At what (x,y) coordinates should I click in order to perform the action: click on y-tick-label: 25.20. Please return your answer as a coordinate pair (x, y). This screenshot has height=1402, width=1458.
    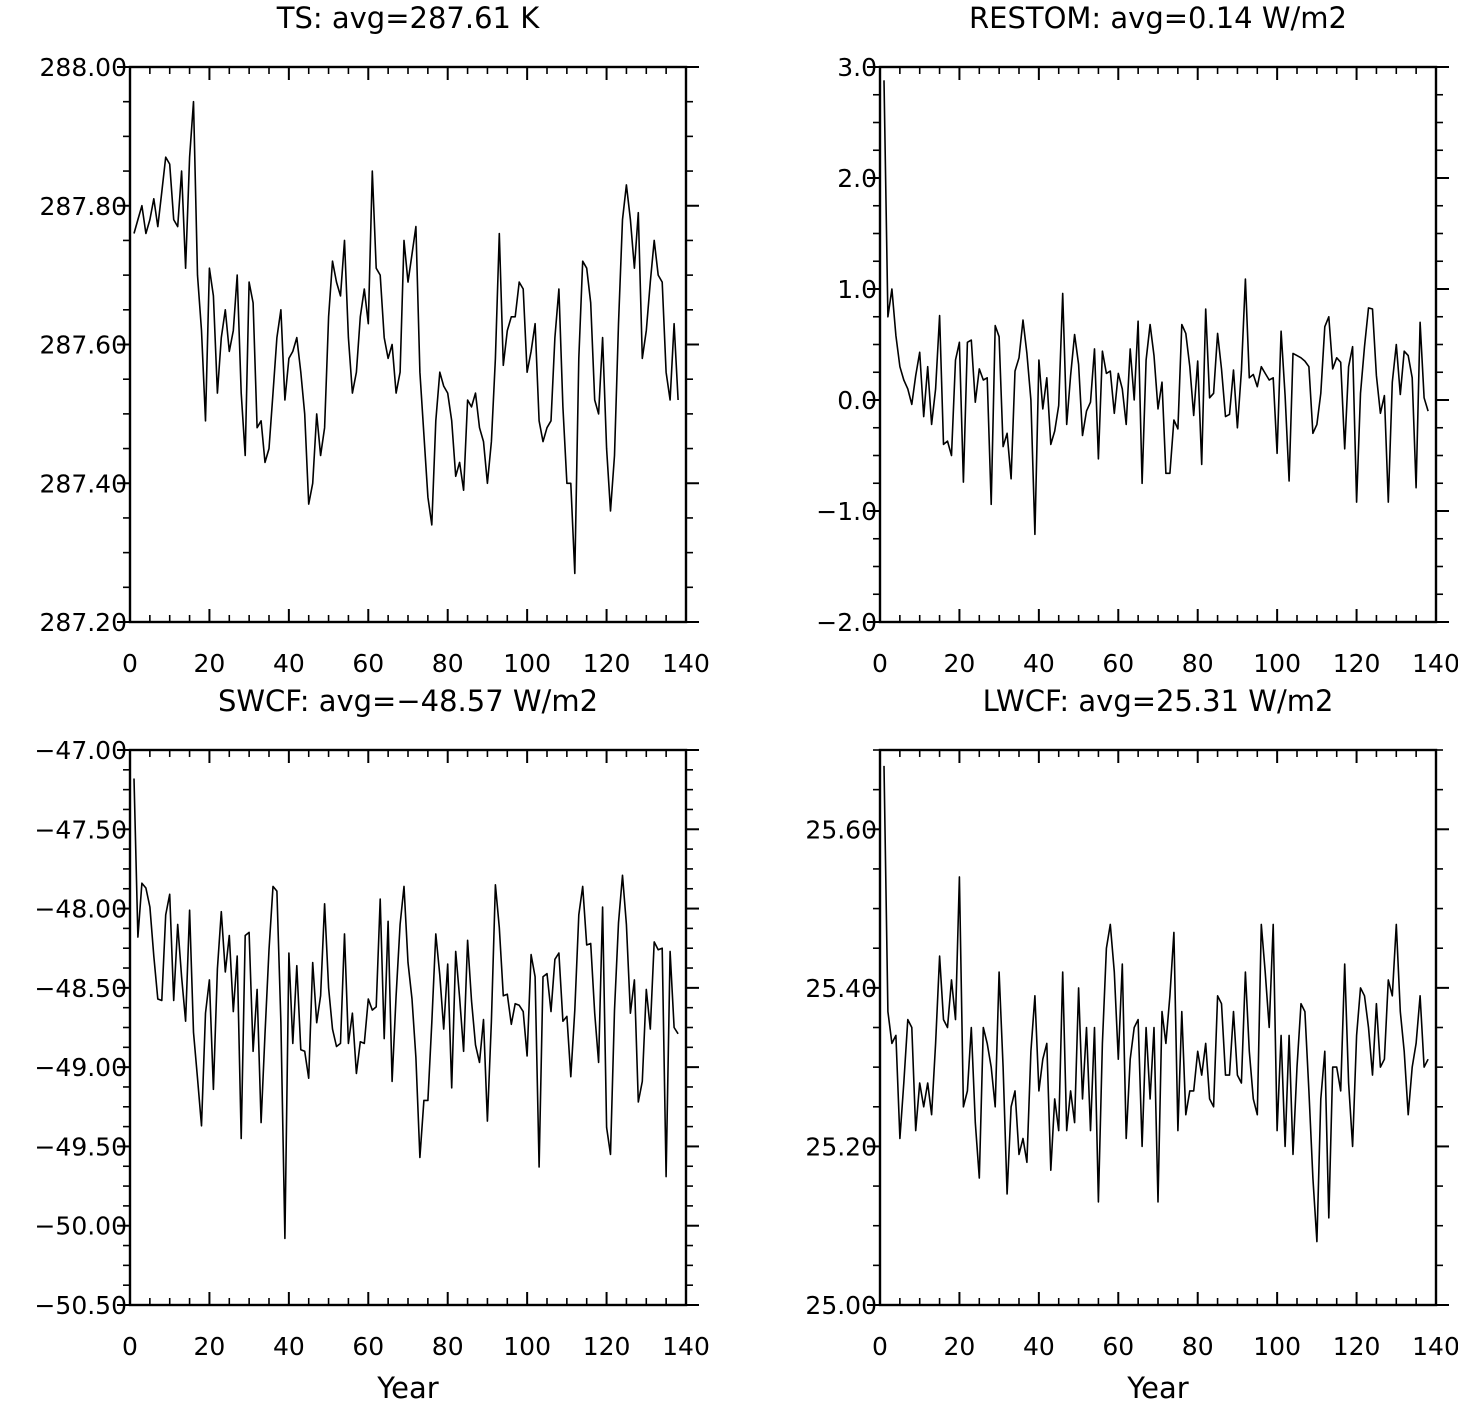
    Looking at the image, I should click on (841, 1146).